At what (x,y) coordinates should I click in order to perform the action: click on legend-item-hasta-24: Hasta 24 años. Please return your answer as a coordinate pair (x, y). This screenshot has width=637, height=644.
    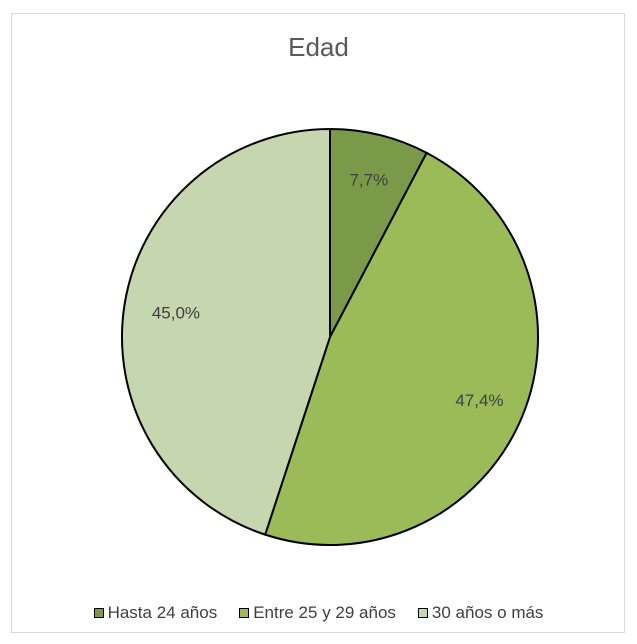
    Looking at the image, I should click on (155, 613).